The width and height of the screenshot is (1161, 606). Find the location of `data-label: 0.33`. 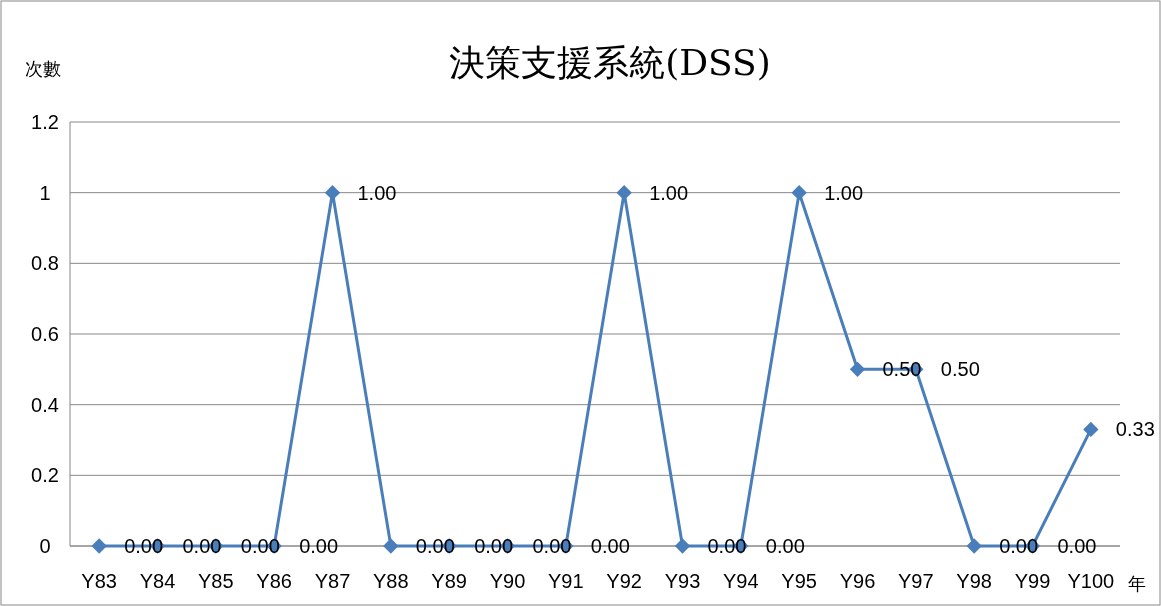

data-label: 0.33 is located at coordinates (1135, 429).